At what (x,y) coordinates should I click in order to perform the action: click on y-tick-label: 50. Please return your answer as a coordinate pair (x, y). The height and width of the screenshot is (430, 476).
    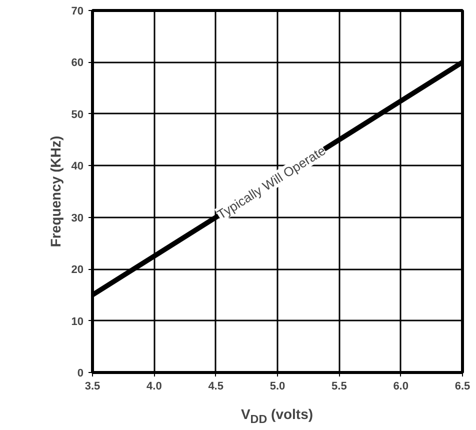
    Looking at the image, I should click on (77, 114).